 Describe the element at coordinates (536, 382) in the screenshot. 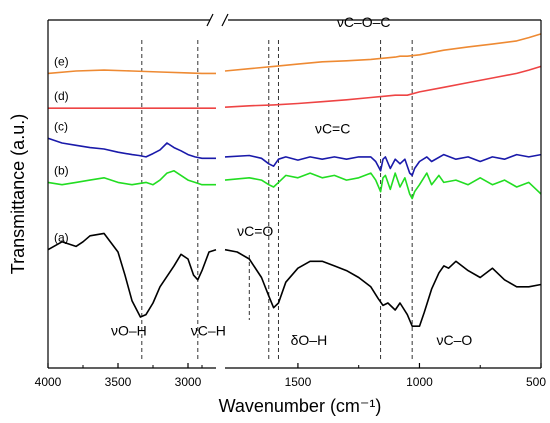

I see `x-tick-label: 500` at that location.